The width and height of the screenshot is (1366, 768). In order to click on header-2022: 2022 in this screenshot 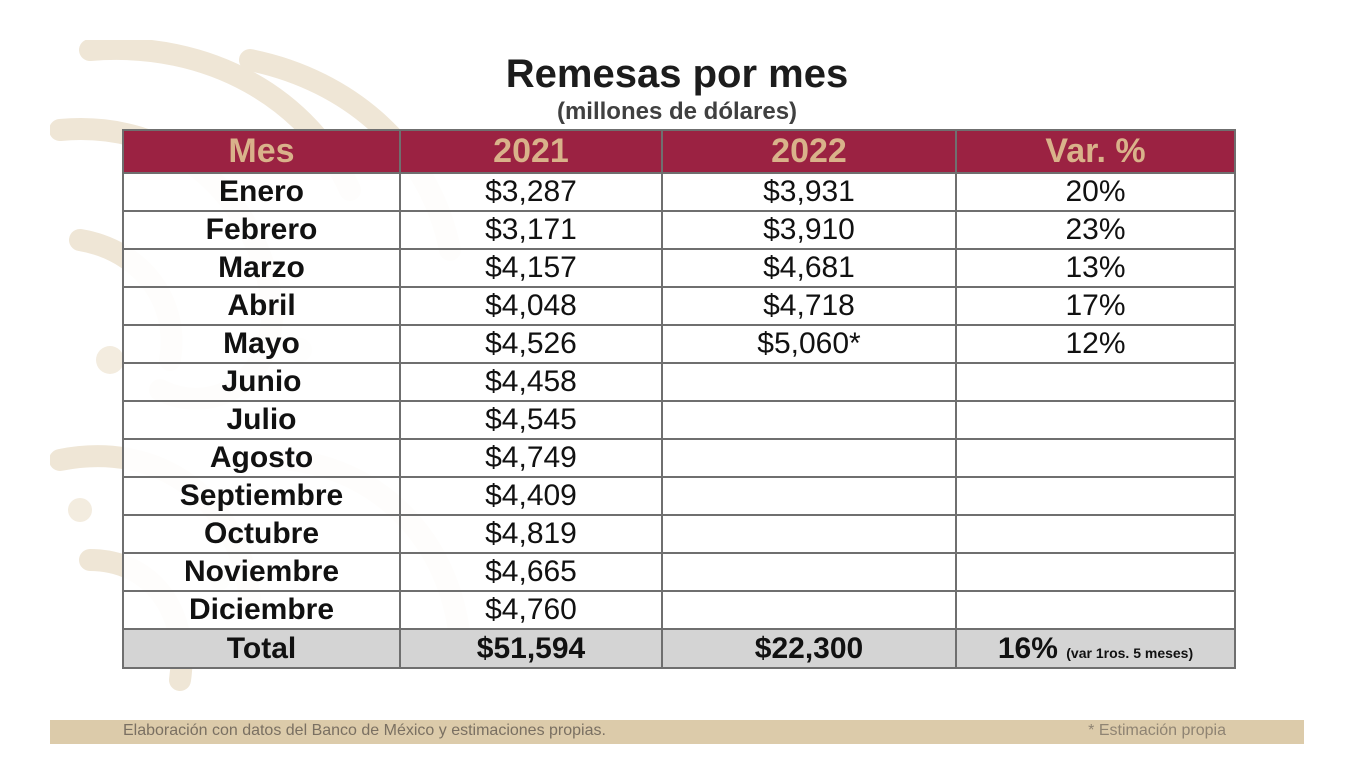, I will do `click(809, 151)`.